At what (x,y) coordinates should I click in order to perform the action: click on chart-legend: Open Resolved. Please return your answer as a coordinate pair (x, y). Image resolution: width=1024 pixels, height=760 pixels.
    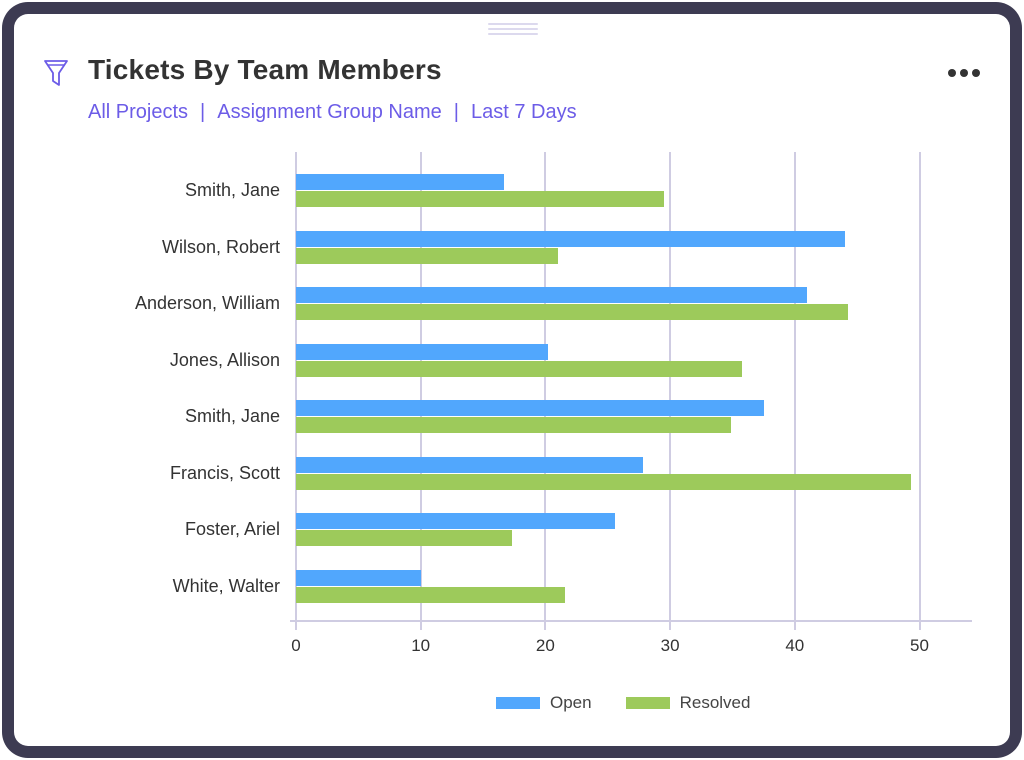
    Looking at the image, I should click on (640, 703).